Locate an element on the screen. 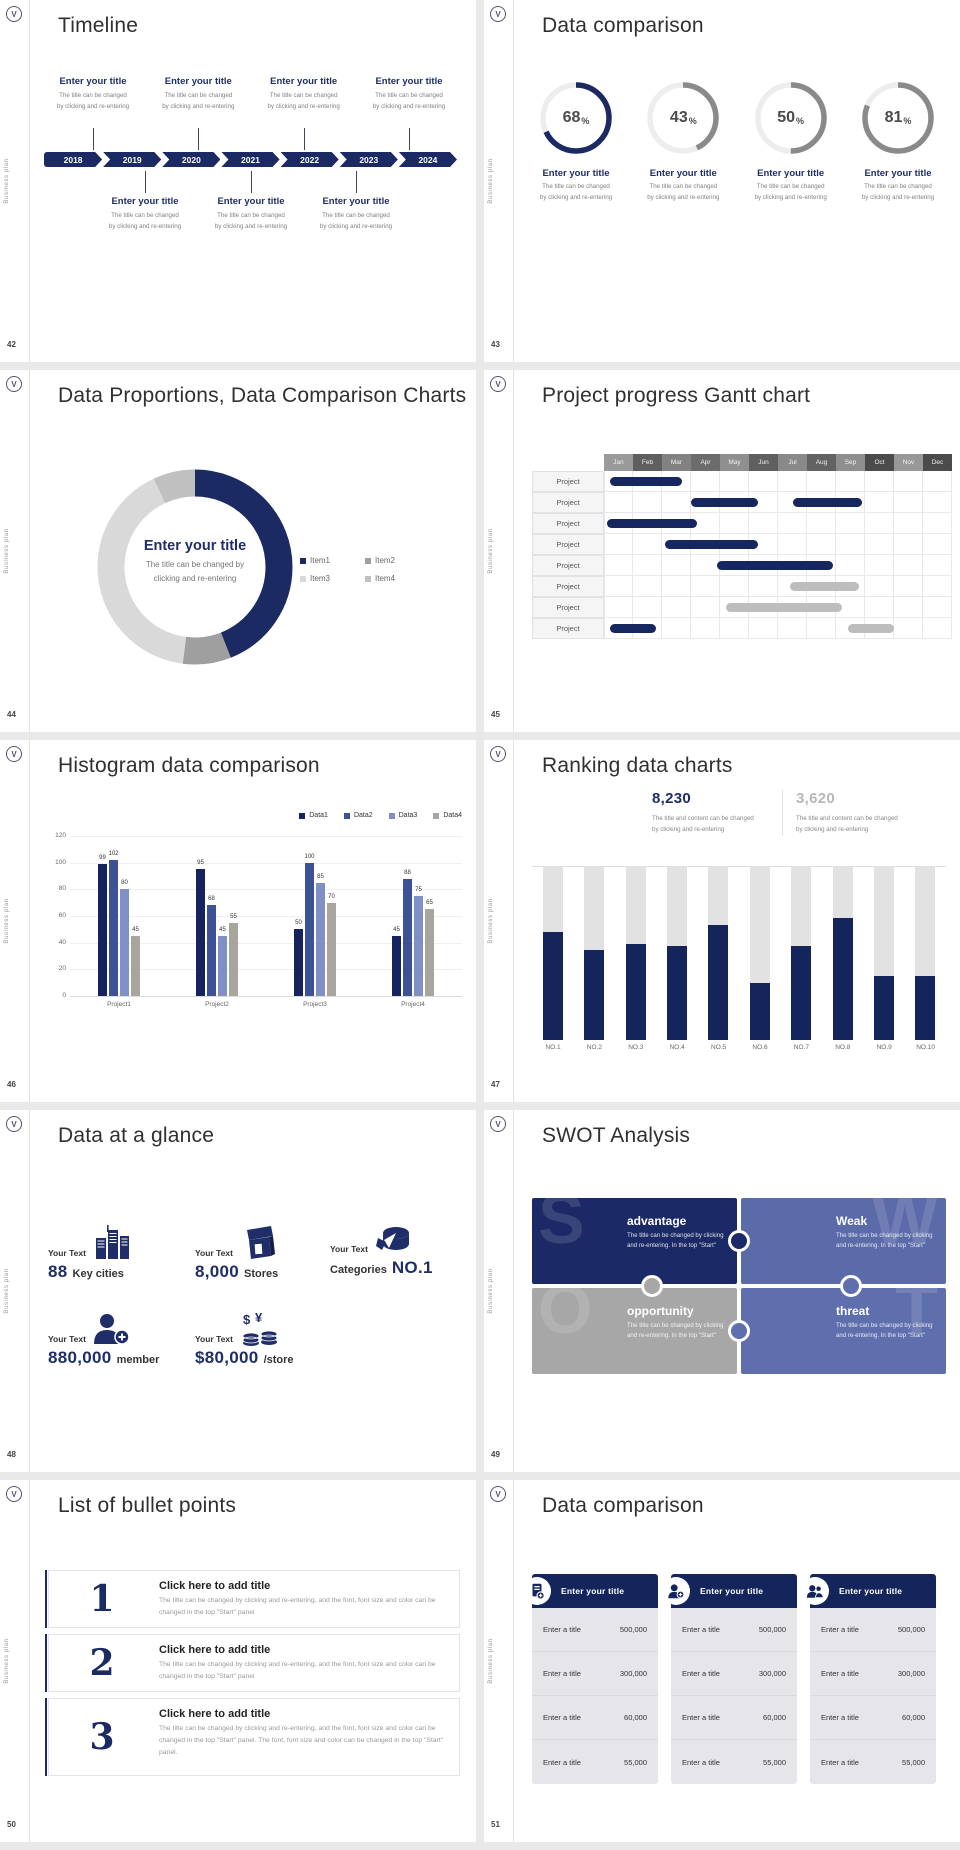  person-plus-icon is located at coordinates (676, 1591).